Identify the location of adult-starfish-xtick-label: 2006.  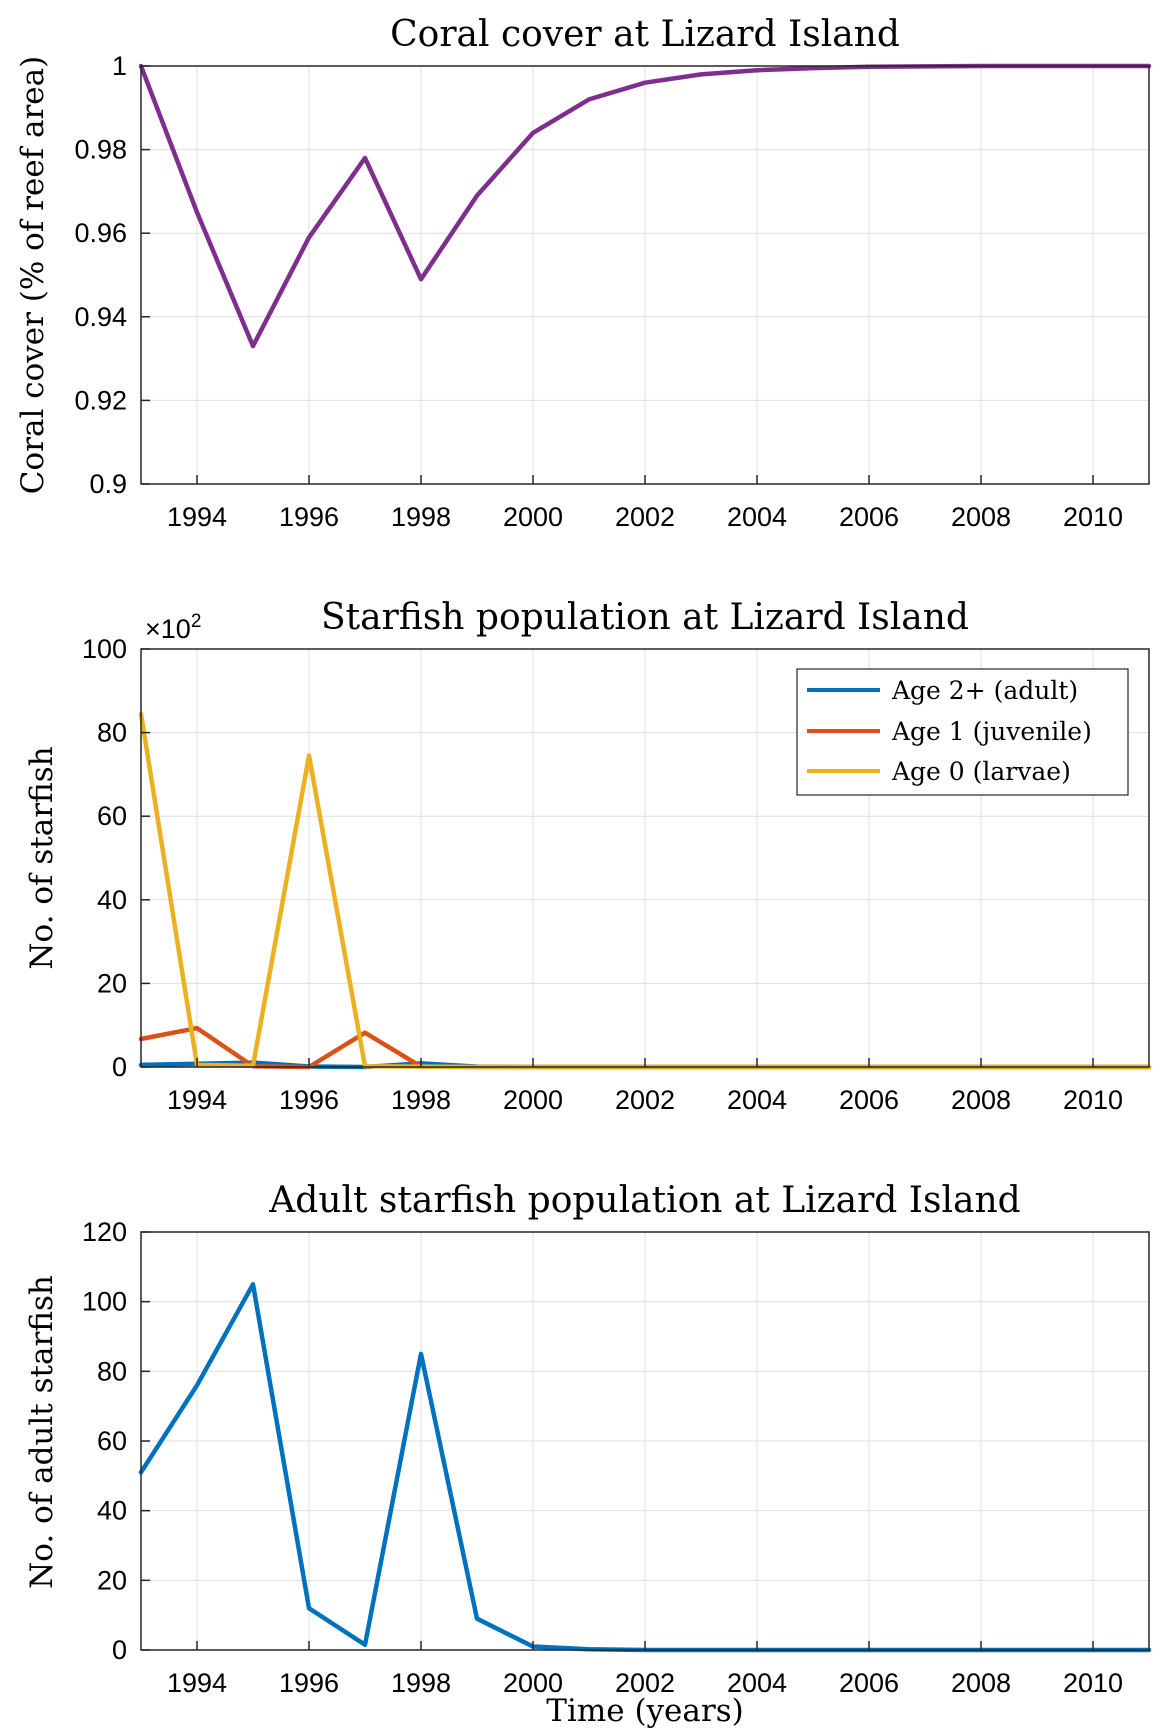
(869, 1683).